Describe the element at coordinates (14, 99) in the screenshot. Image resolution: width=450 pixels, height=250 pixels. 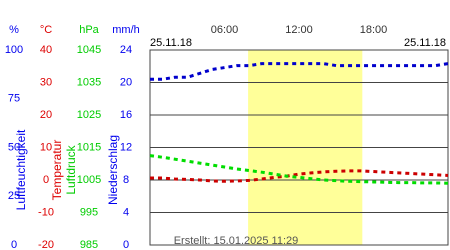
I see `y-tick-label: 75` at that location.